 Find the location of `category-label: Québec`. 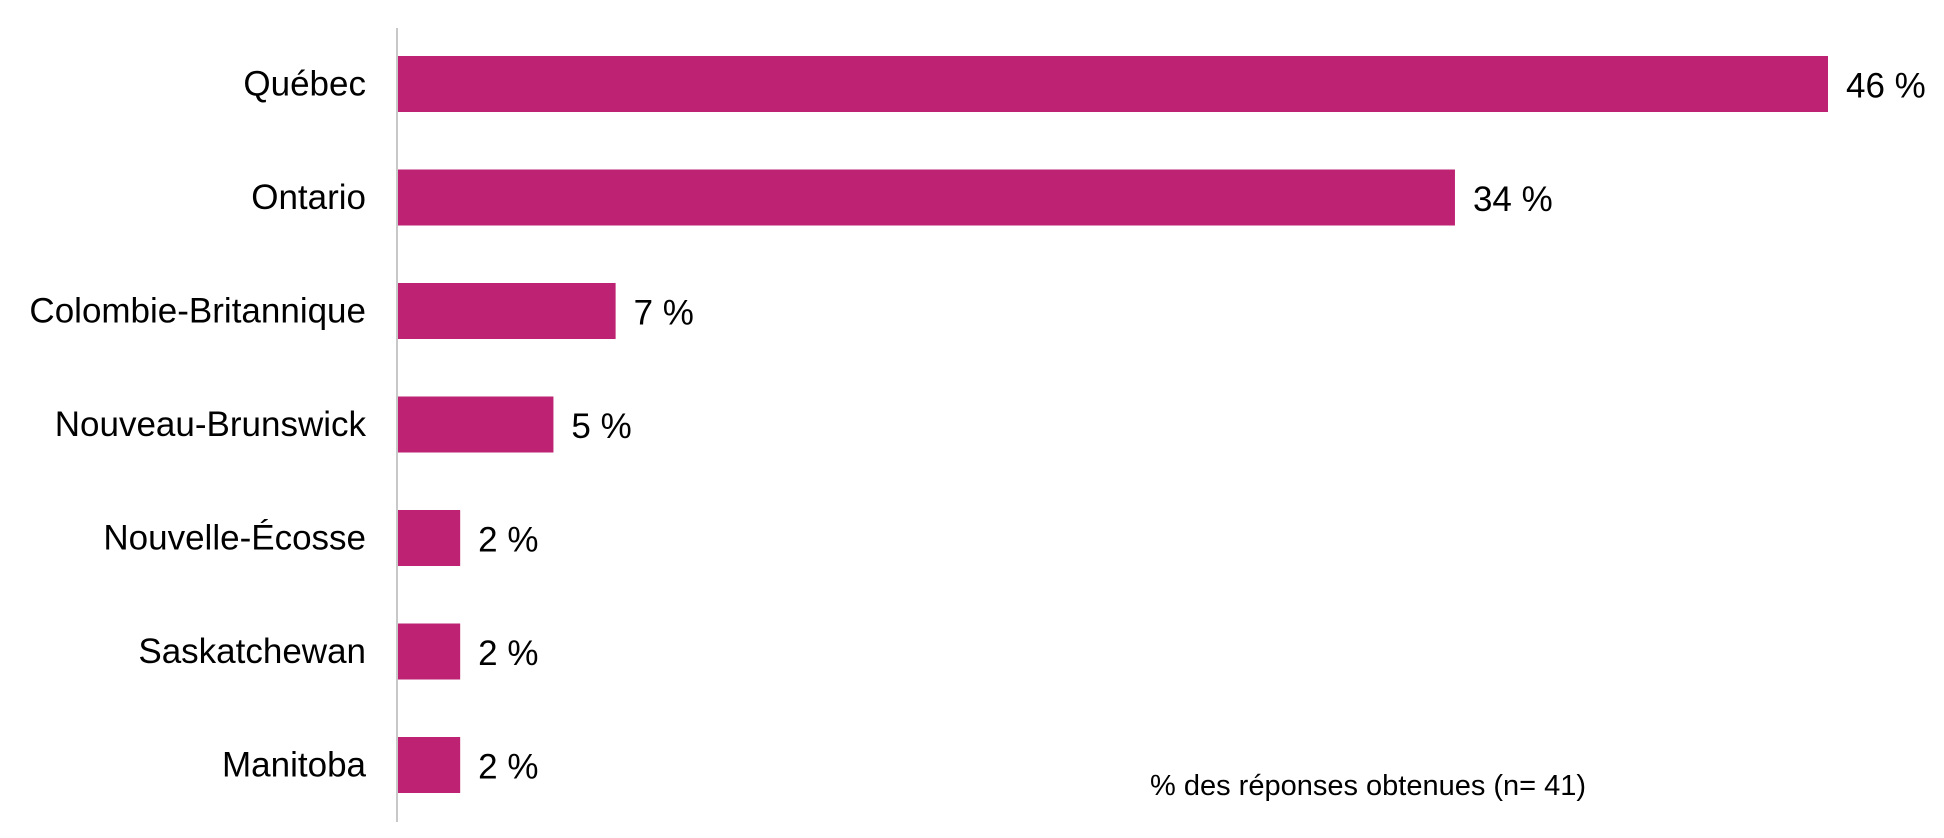

category-label: Québec is located at coordinates (304, 84).